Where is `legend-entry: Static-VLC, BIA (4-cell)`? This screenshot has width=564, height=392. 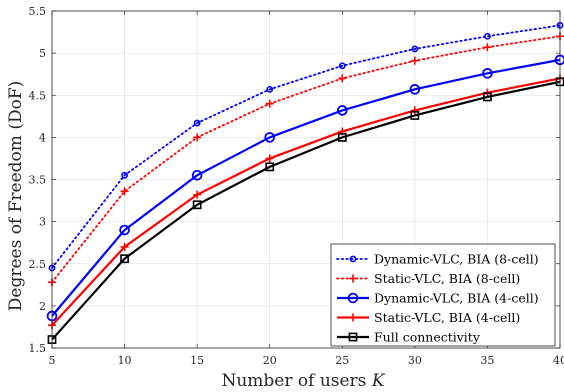 legend-entry: Static-VLC, BIA (4-cell) is located at coordinates (428, 317).